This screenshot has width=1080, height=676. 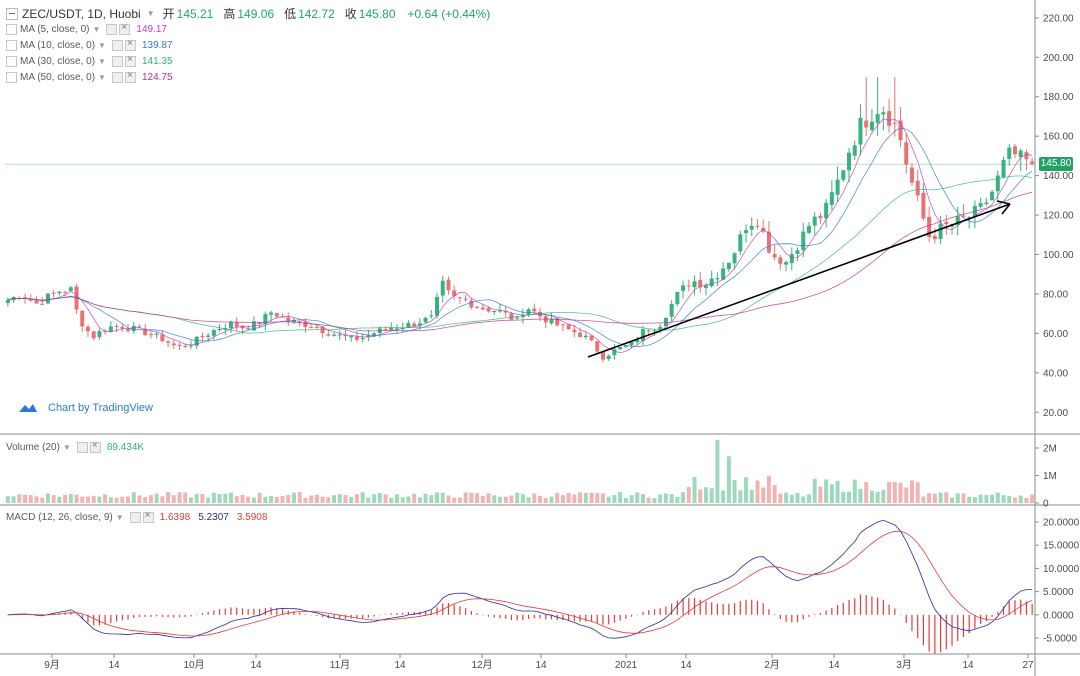 What do you see at coordinates (81, 13) in the screenshot?
I see `symbol-title: ZEC/USDT, 1D, Huobi` at bounding box center [81, 13].